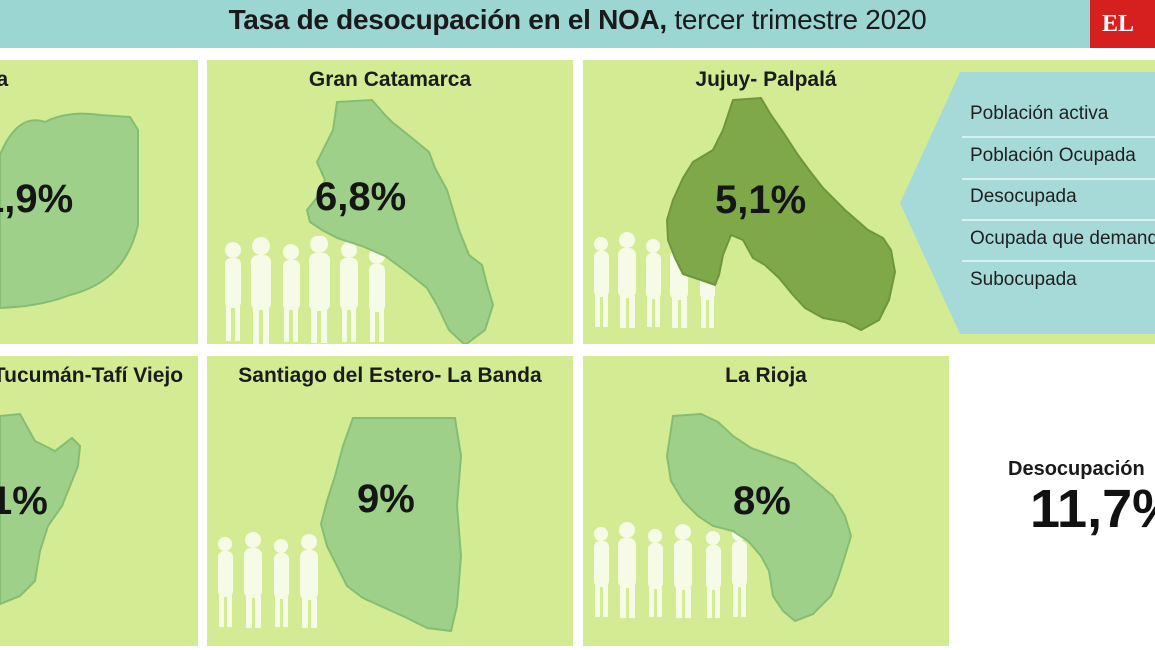  I want to click on total-label: Desocupación, so click(1076, 469).